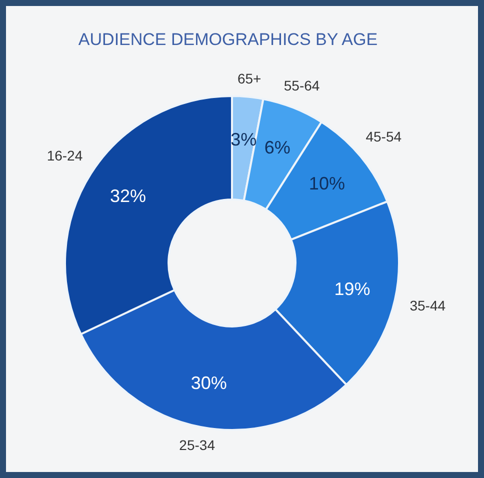 The width and height of the screenshot is (484, 478). I want to click on slice-label: 25-34, so click(197, 444).